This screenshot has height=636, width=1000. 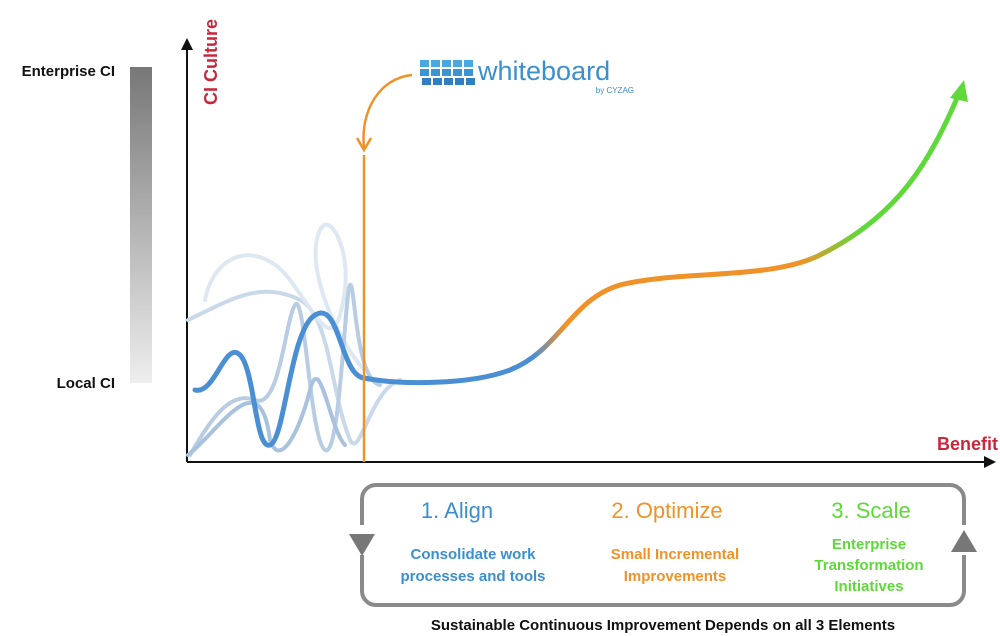 I want to click on step-description: Enterprise, so click(x=869, y=544).